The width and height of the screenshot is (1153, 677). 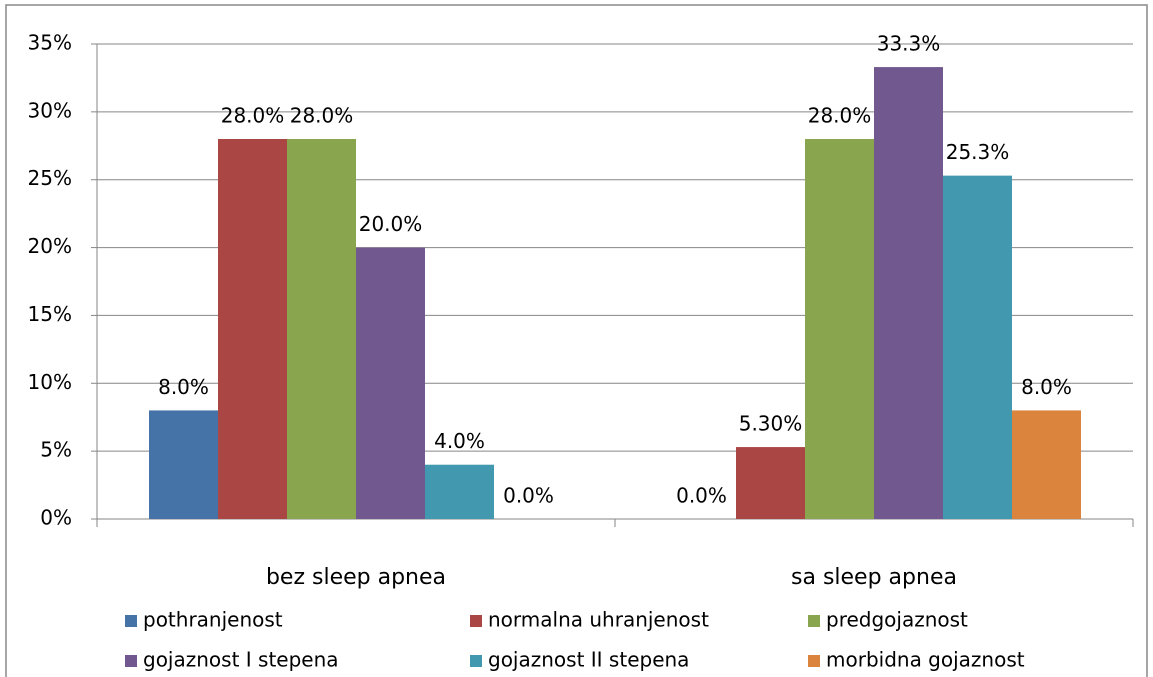 What do you see at coordinates (241, 660) in the screenshot?
I see `legend-label: gojaznost I stepena` at bounding box center [241, 660].